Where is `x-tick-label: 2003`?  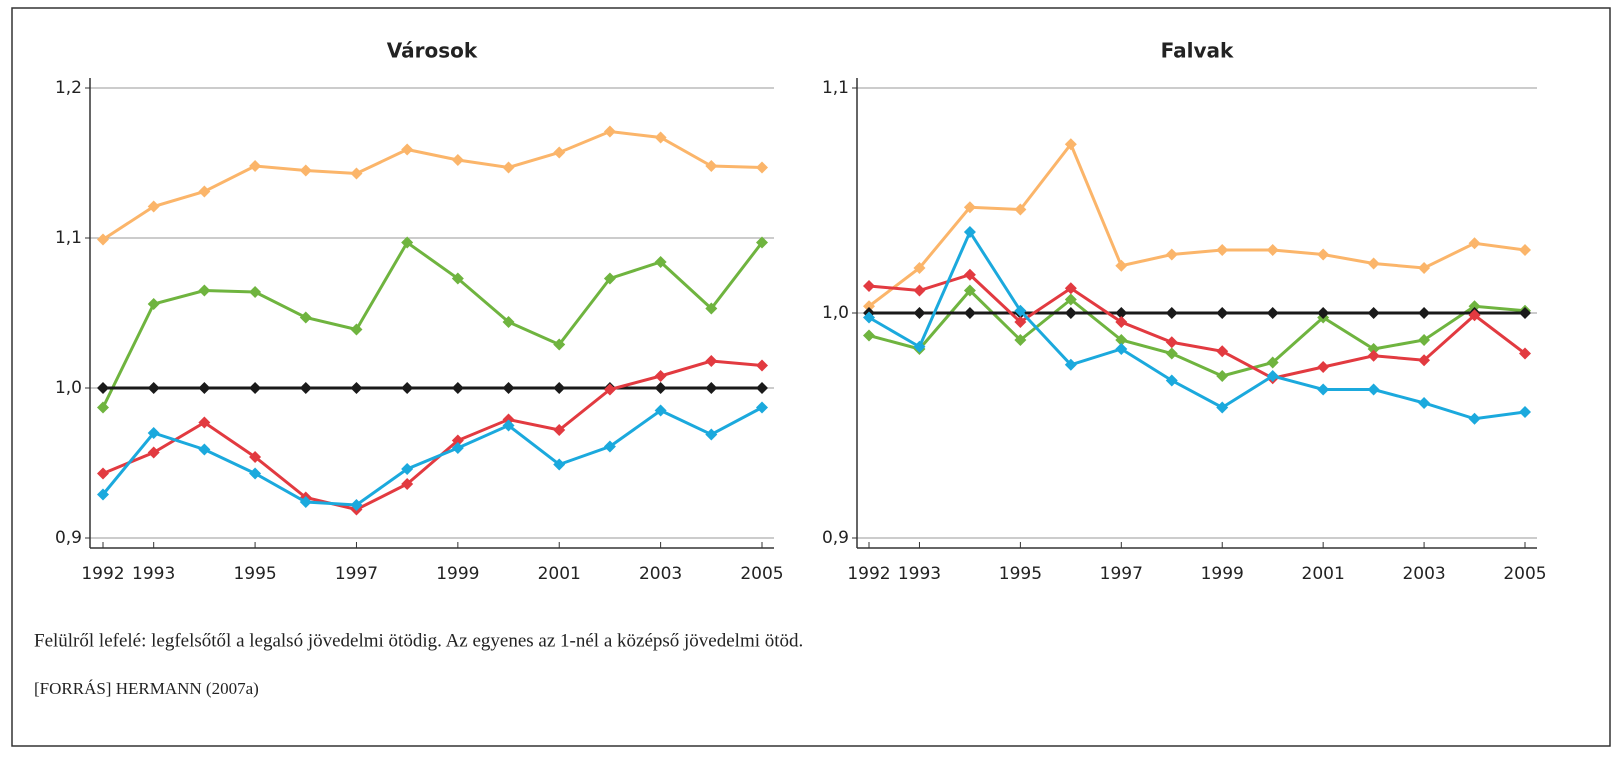
x-tick-label: 2003 is located at coordinates (1423, 574).